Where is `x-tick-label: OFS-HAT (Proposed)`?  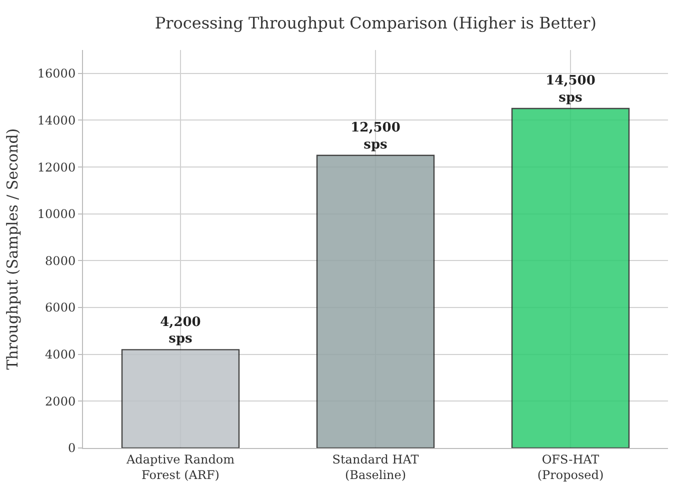
x-tick-label: OFS-HAT (Proposed) is located at coordinates (570, 467).